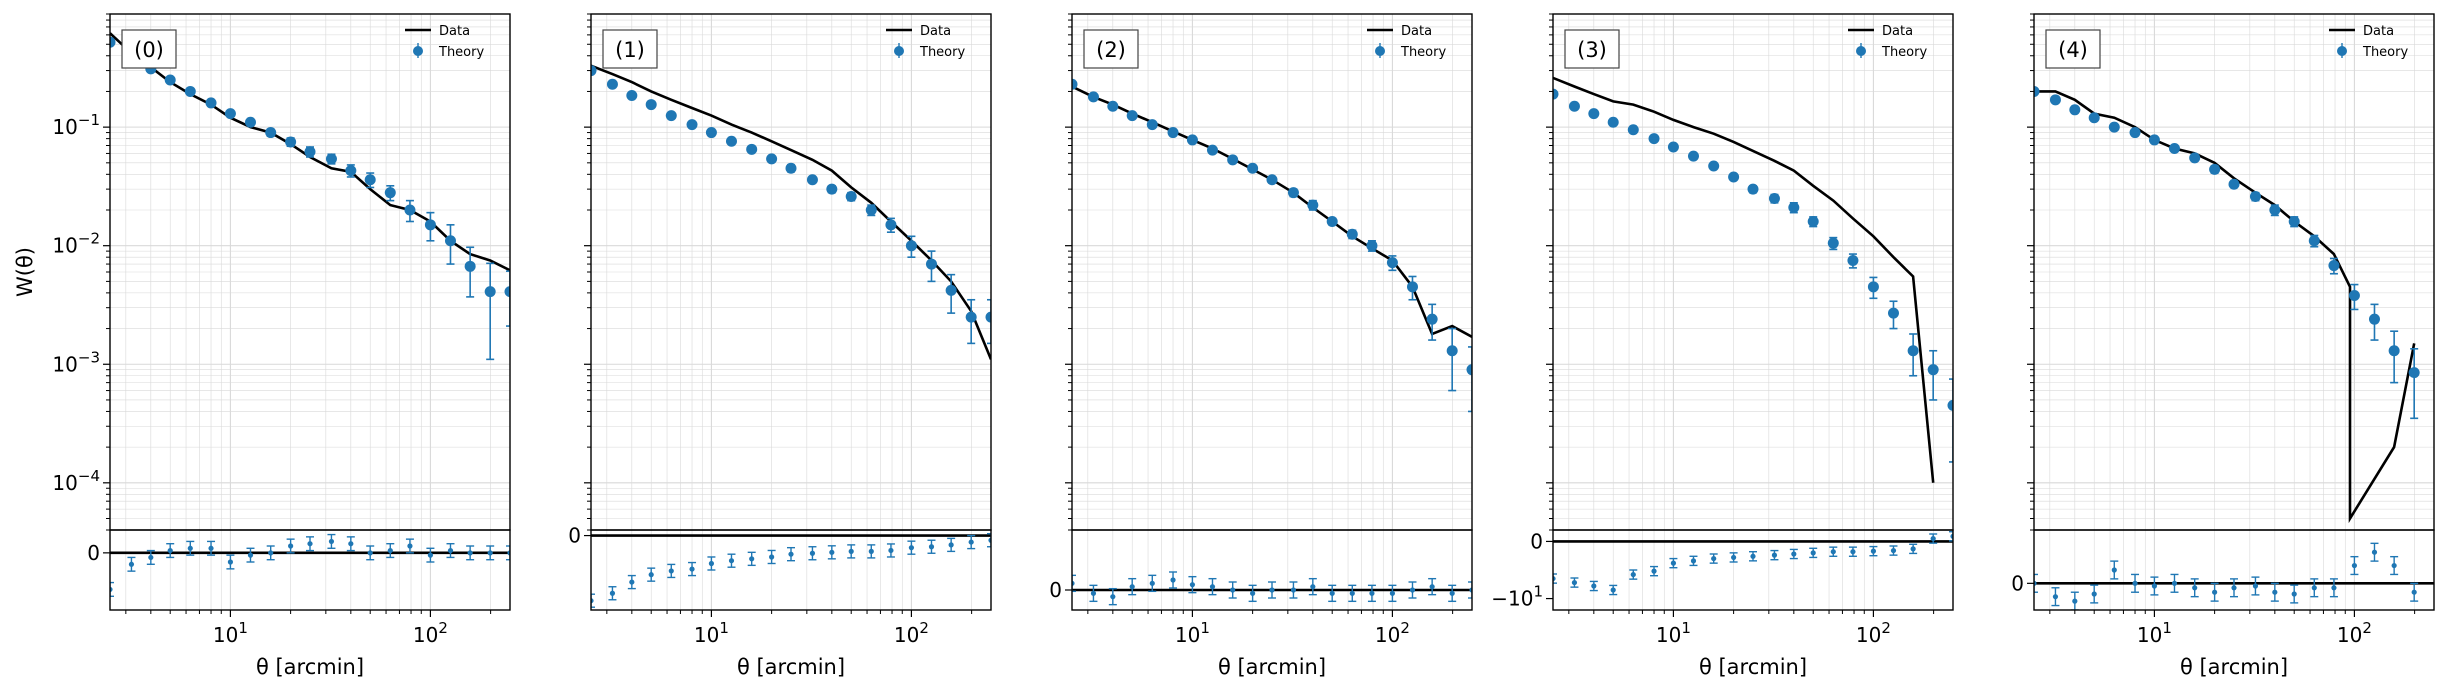 This screenshot has height=694, width=2450. Describe the element at coordinates (76, 244) in the screenshot. I see `y-tick-label: 10⁻²` at that location.